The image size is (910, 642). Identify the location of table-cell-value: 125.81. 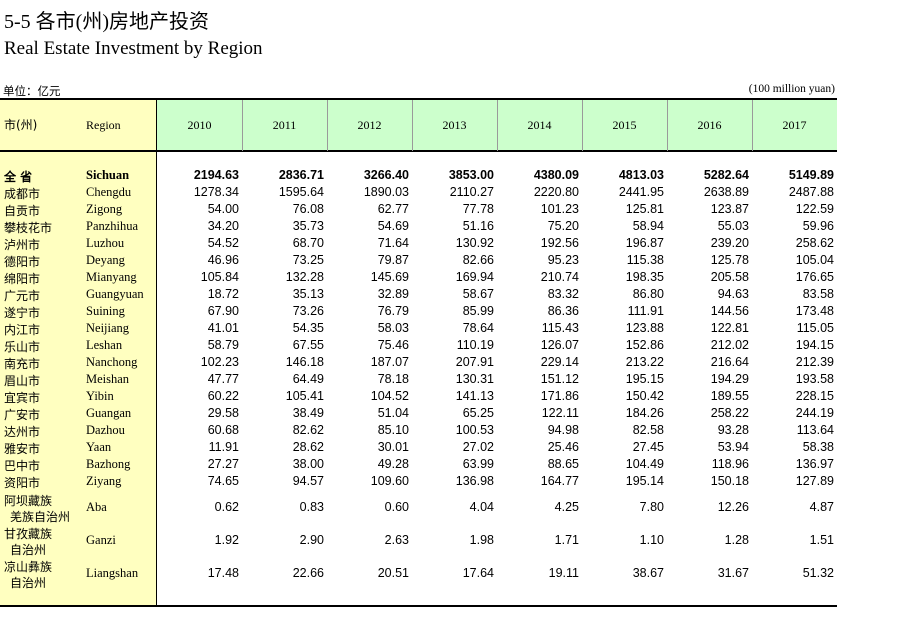
(644, 209).